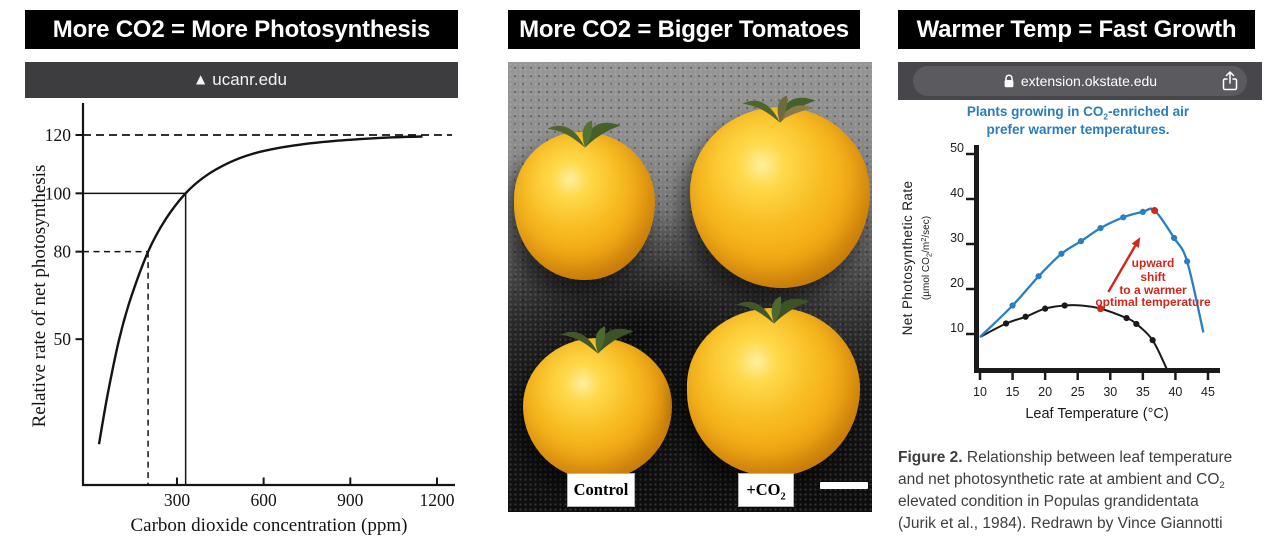 The image size is (1280, 547). What do you see at coordinates (1089, 81) in the screenshot?
I see `right-site-url: extension.okstate.edu` at bounding box center [1089, 81].